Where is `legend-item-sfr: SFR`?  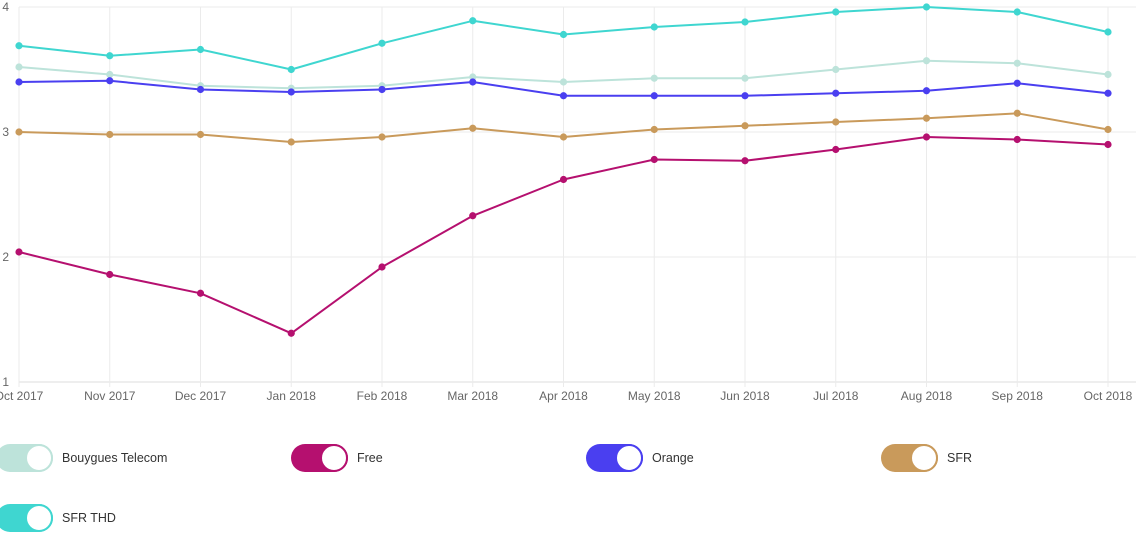 legend-item-sfr: SFR is located at coordinates (926, 458).